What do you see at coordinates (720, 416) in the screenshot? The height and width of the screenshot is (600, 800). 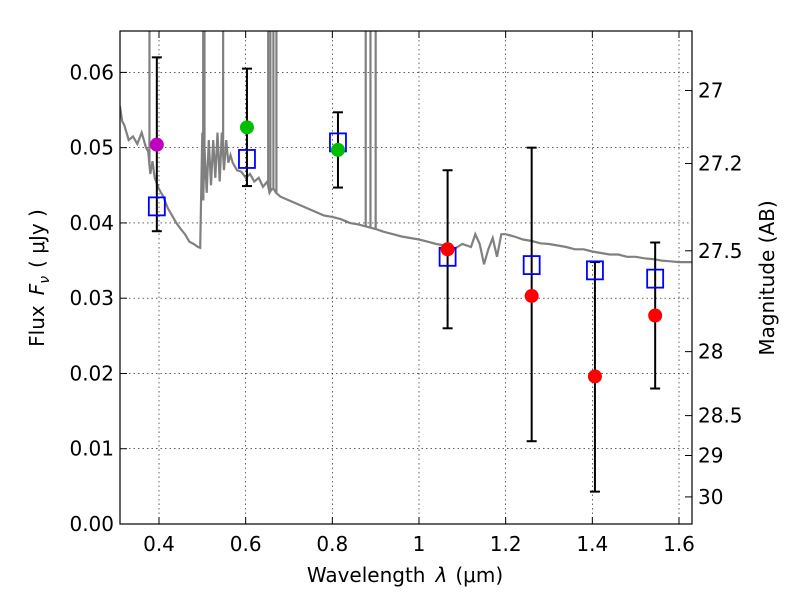 I see `y2-tick-label: 28.5` at bounding box center [720, 416].